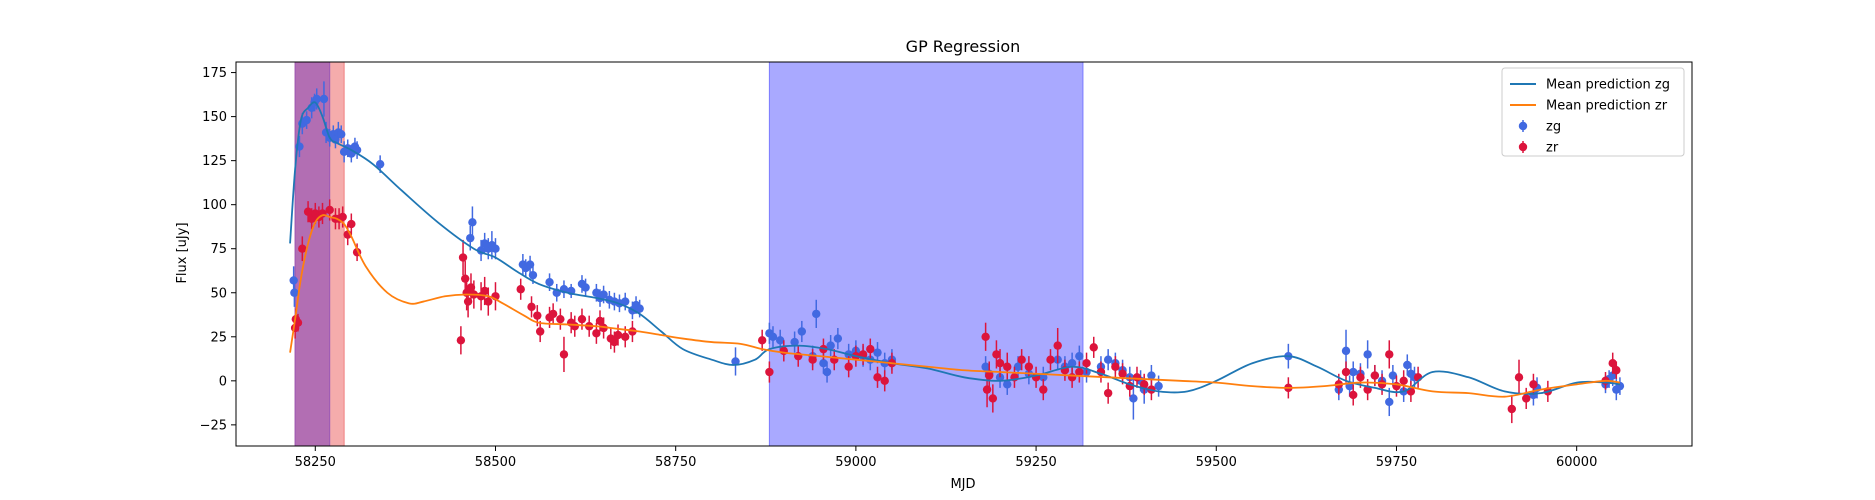 The width and height of the screenshot is (1875, 500). Describe the element at coordinates (214, 117) in the screenshot. I see `y-tick-label: 150` at that location.